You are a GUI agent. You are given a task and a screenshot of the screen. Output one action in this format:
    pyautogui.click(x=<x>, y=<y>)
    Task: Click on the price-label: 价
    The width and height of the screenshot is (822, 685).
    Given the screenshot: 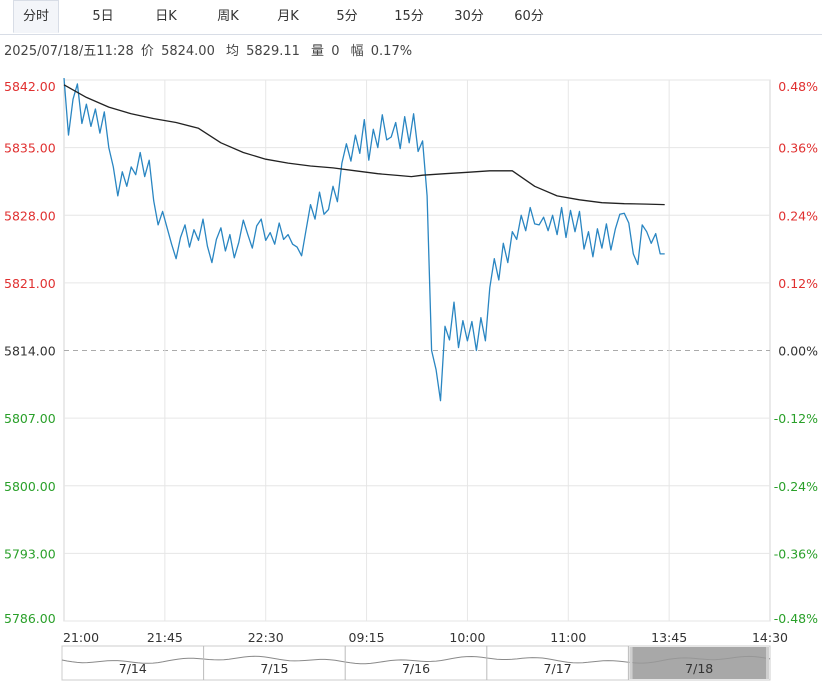 What is the action you would take?
    pyautogui.click(x=147, y=51)
    